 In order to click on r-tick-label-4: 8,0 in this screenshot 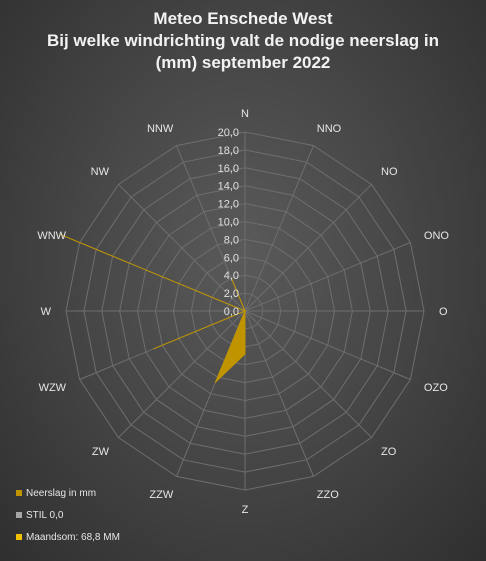, I will do `click(231, 240)`.